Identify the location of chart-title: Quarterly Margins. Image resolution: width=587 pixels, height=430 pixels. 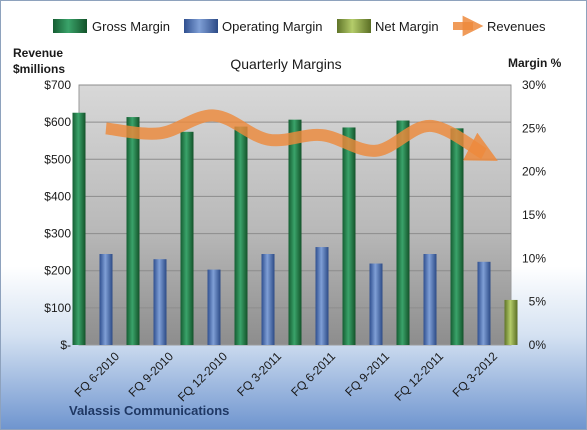
(285, 64).